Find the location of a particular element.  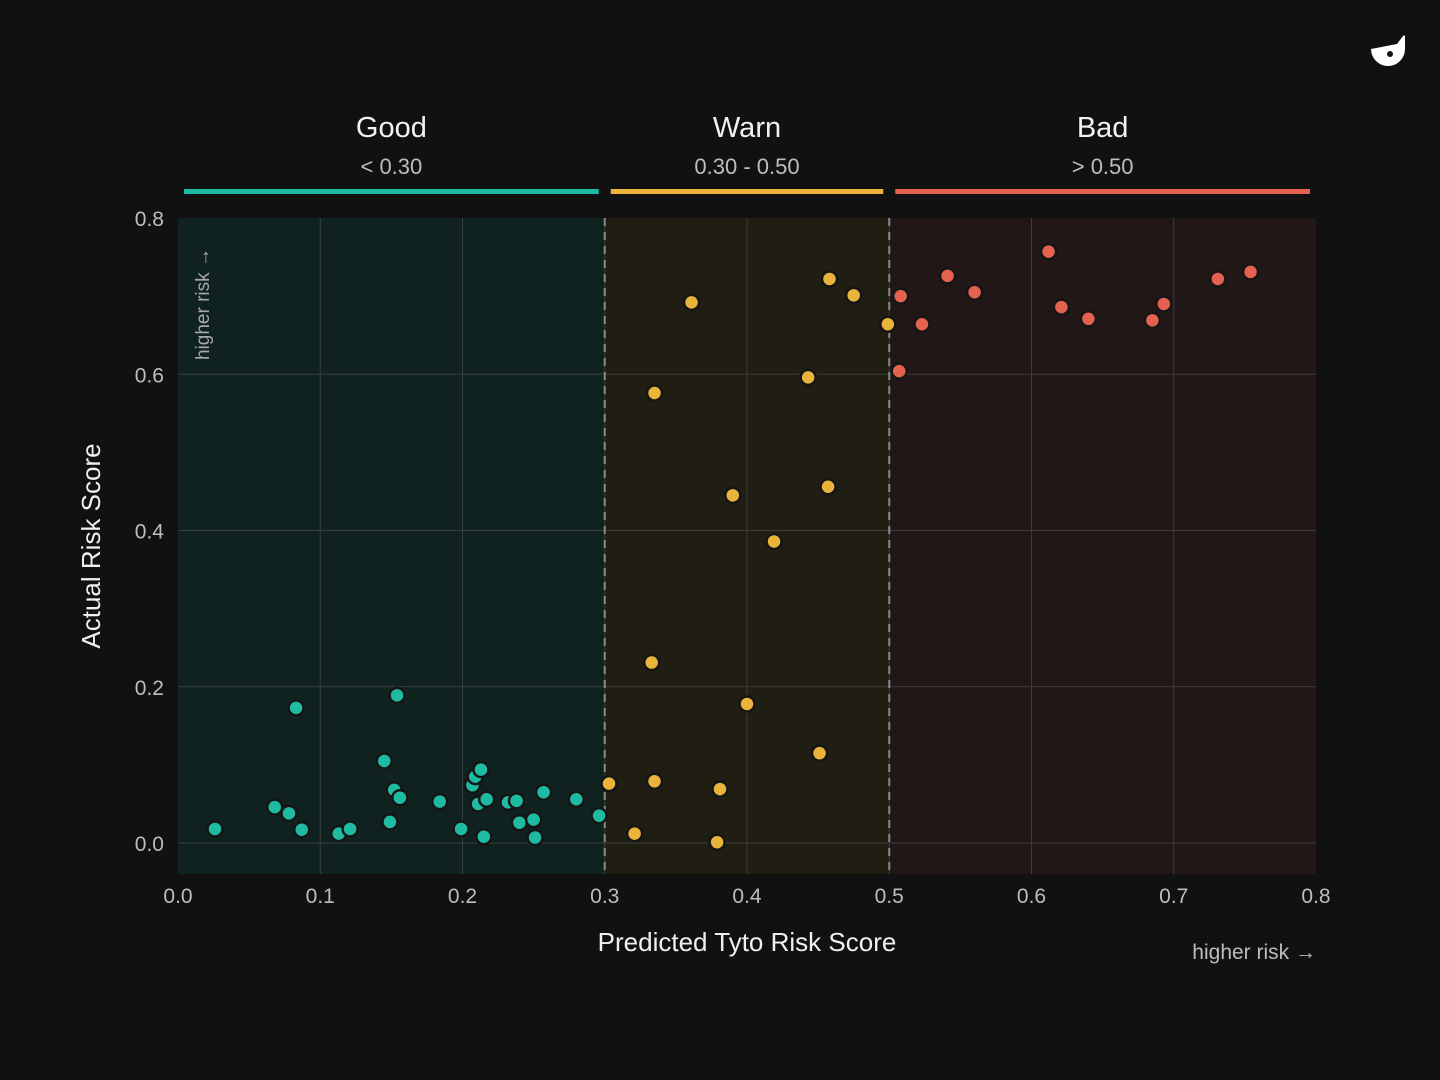

x-tick-label: 0.3 is located at coordinates (604, 896).